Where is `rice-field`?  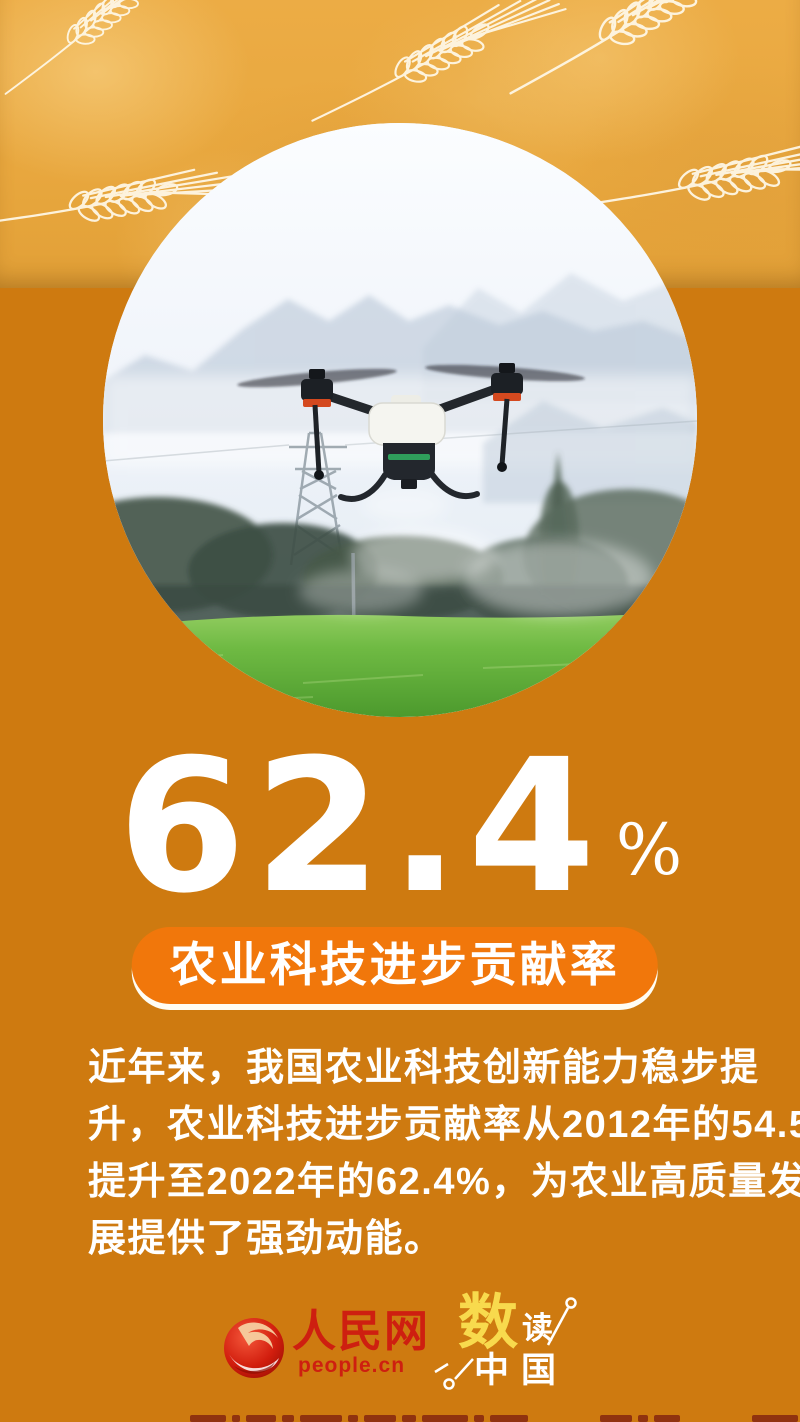
rice-field is located at coordinates (400, 664).